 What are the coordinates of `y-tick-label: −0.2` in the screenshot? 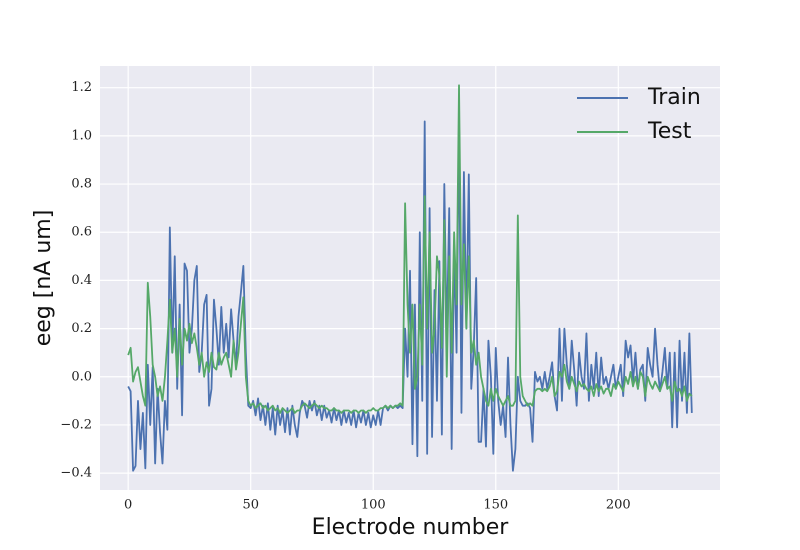 It's located at (76, 424).